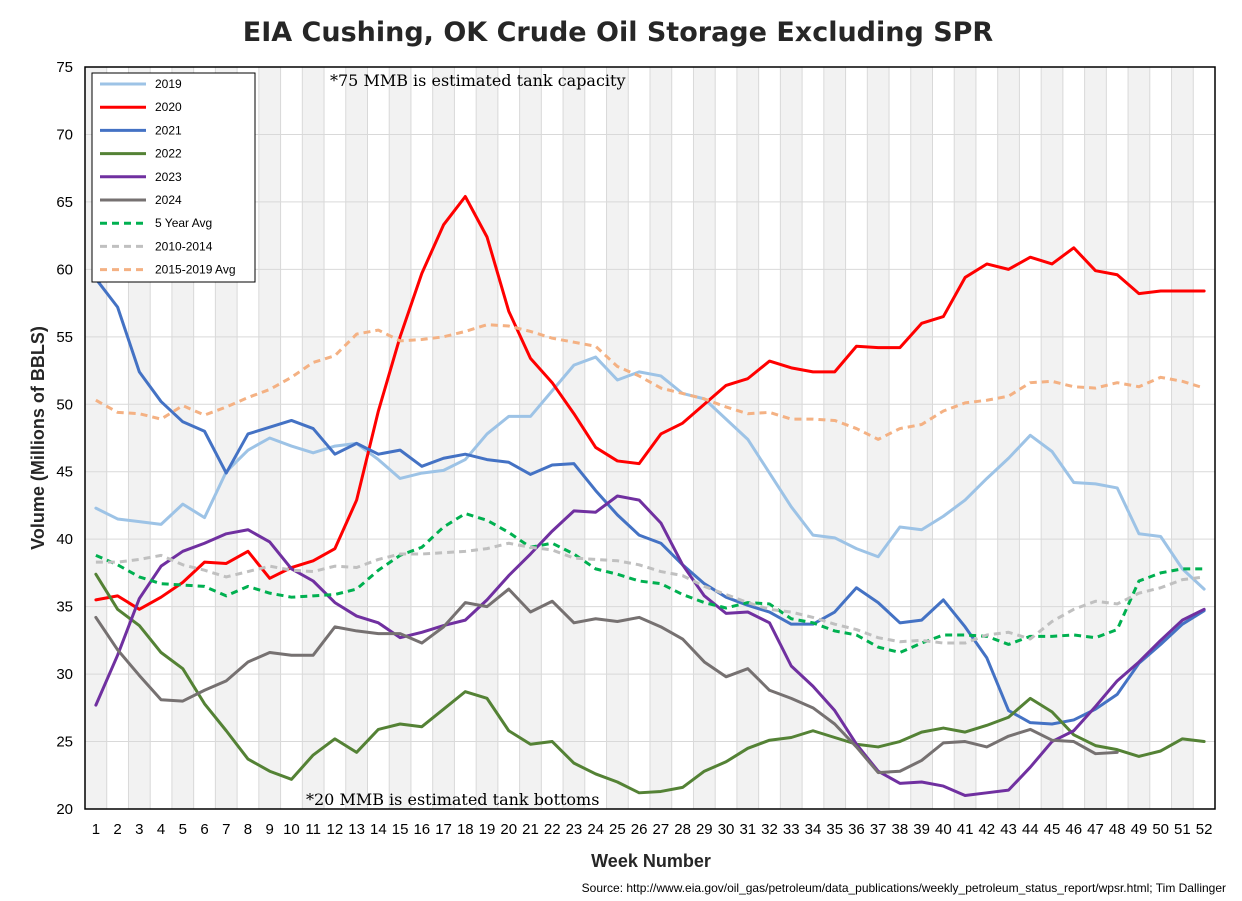  Describe the element at coordinates (183, 223) in the screenshot. I see `legend-label: 5 Year Avg` at that location.